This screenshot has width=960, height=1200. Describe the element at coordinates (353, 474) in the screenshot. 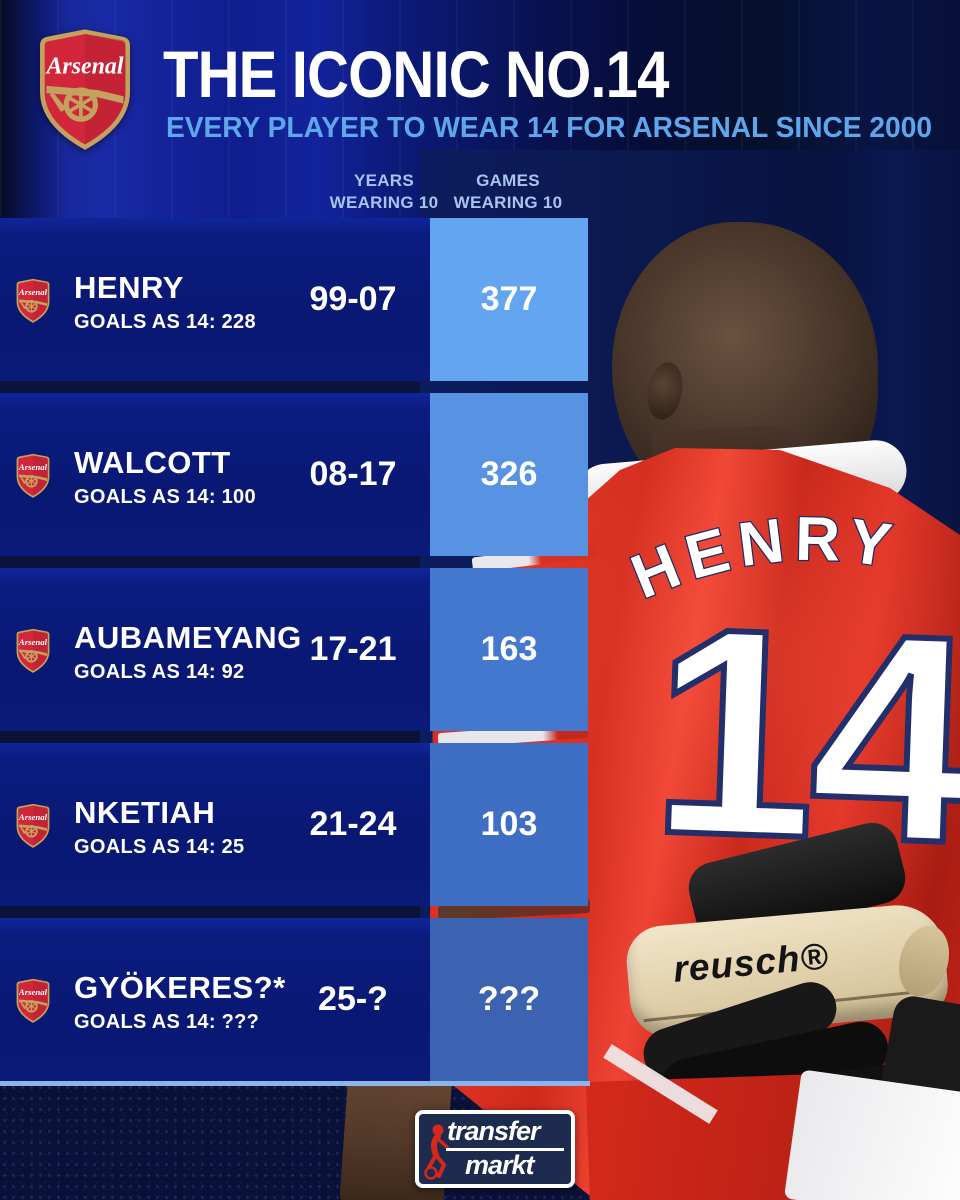

I see `years-value: 08-17` at that location.